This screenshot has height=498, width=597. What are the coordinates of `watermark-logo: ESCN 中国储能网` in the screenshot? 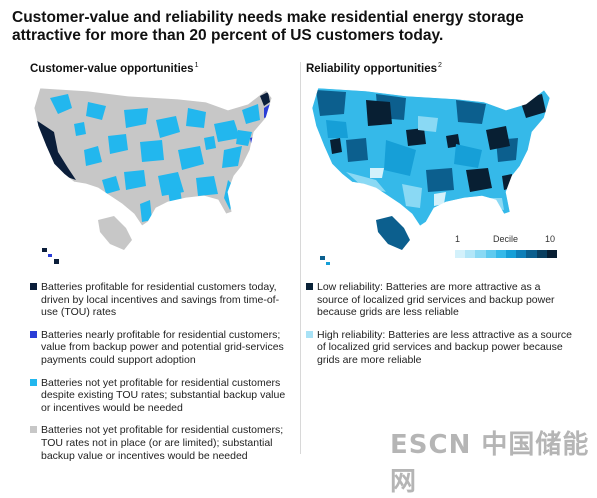 It's located at (490, 463).